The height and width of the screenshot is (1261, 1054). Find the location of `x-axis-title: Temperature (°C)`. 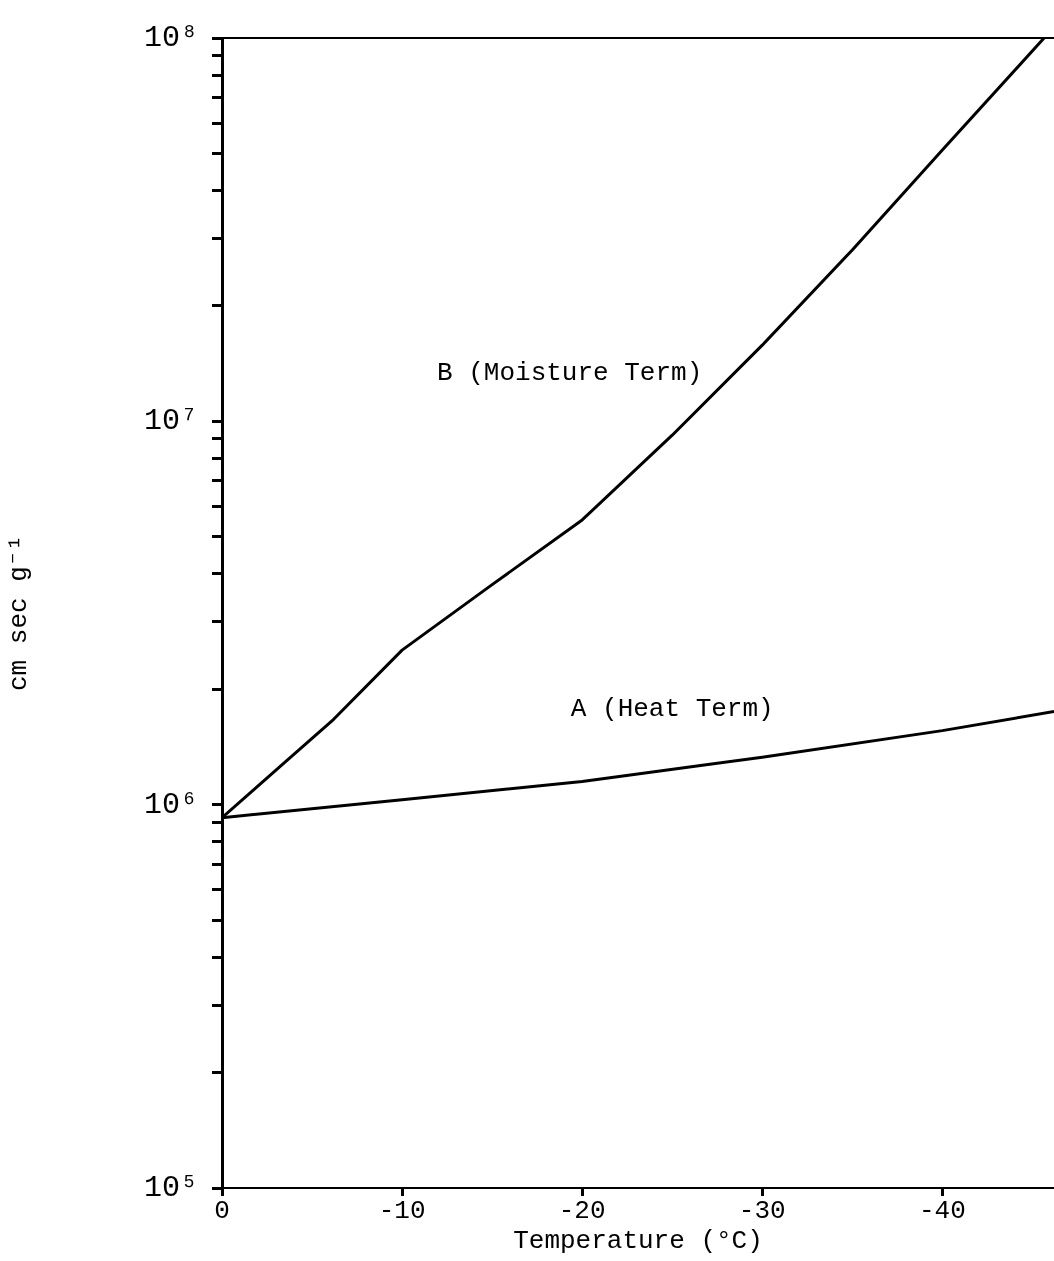

x-axis-title: Temperature (°C) is located at coordinates (638, 1241).